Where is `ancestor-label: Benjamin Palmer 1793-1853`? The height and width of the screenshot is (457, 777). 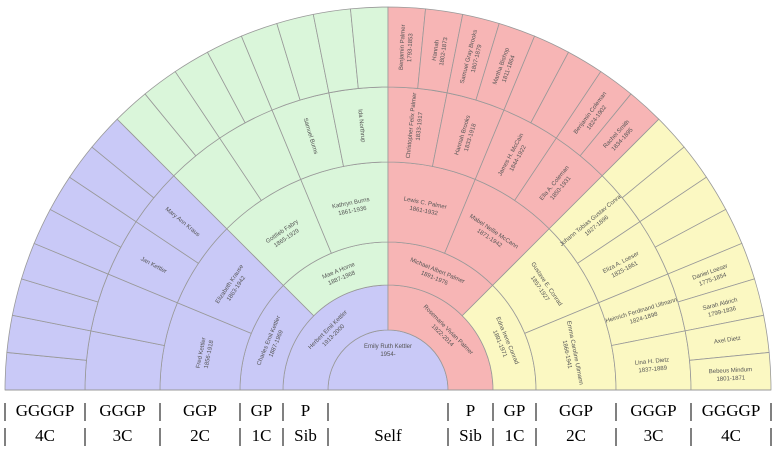
ancestor-label: Benjamin Palmer 1793-1853 is located at coordinates (407, 47).